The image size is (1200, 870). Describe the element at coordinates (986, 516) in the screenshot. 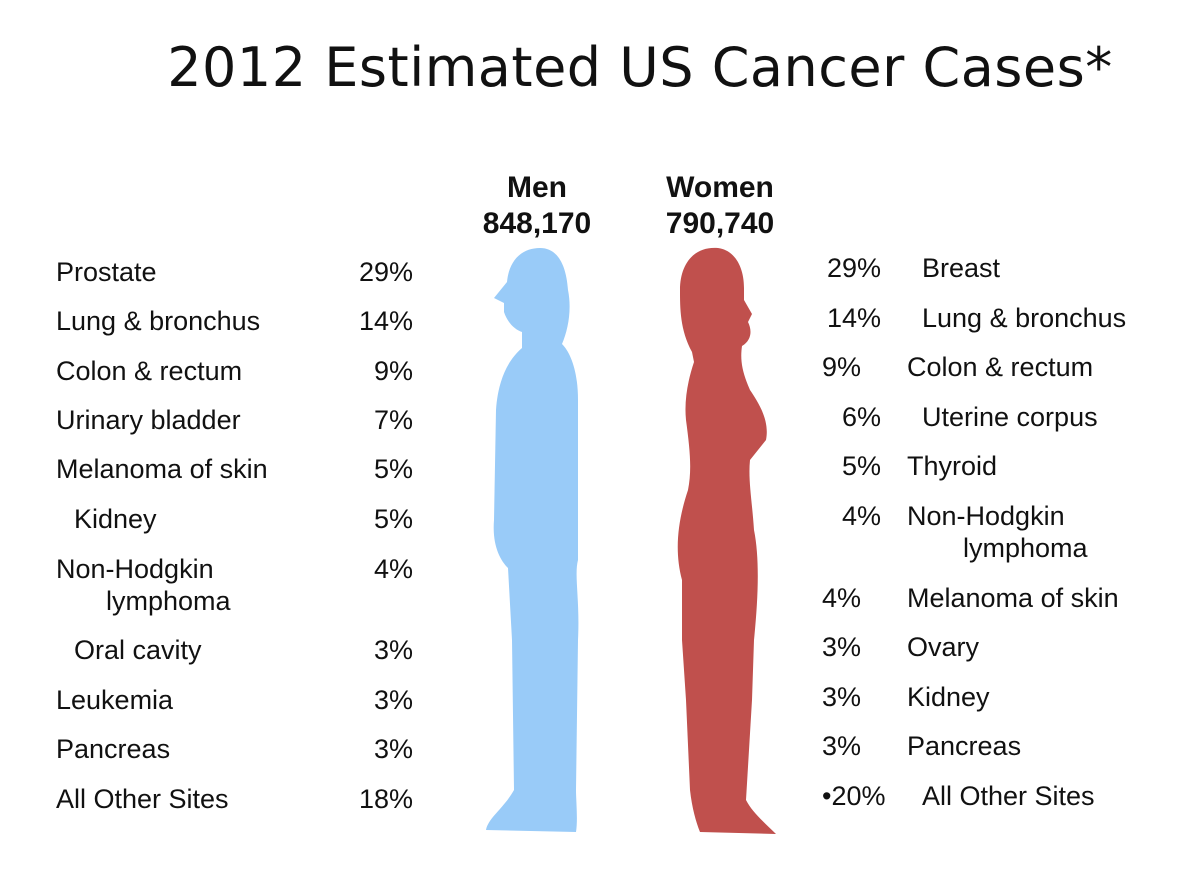

I see `women-label-nhl: Non-Hodgkin` at that location.